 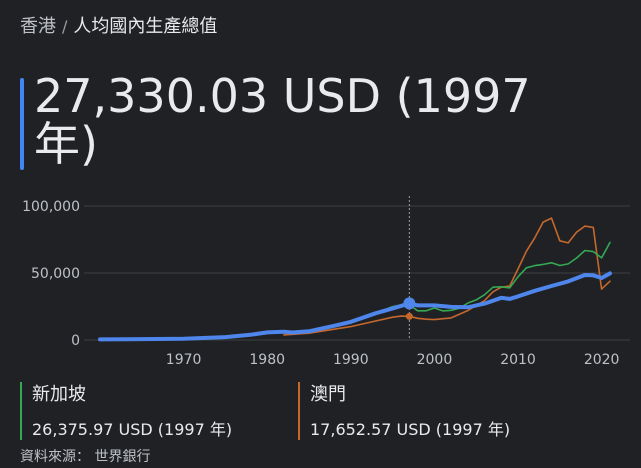 I want to click on y-tick-label: 0, so click(x=75, y=341).